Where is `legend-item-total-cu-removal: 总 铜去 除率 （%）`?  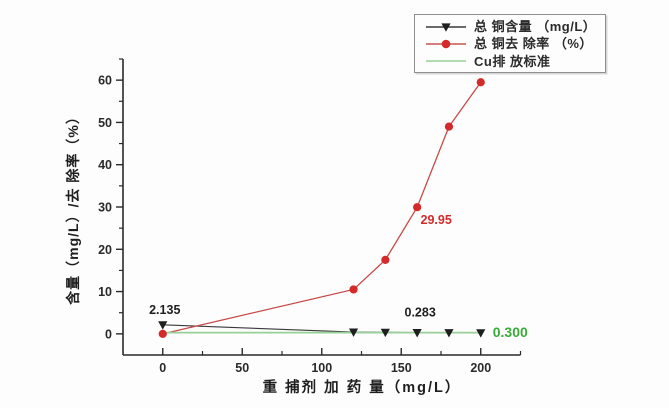
legend-item-total-cu-removal: 总 铜去 除率 （%） is located at coordinates (511, 43).